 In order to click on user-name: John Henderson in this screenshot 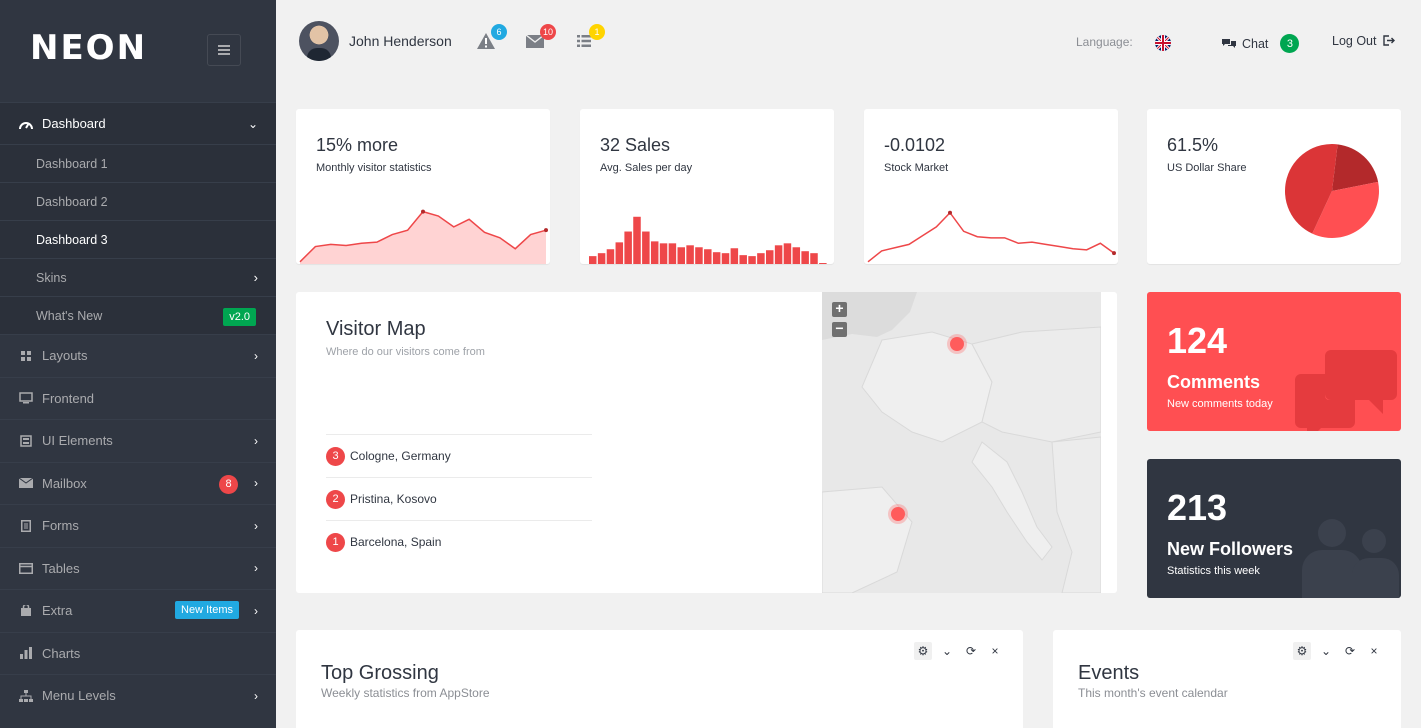, I will do `click(400, 41)`.